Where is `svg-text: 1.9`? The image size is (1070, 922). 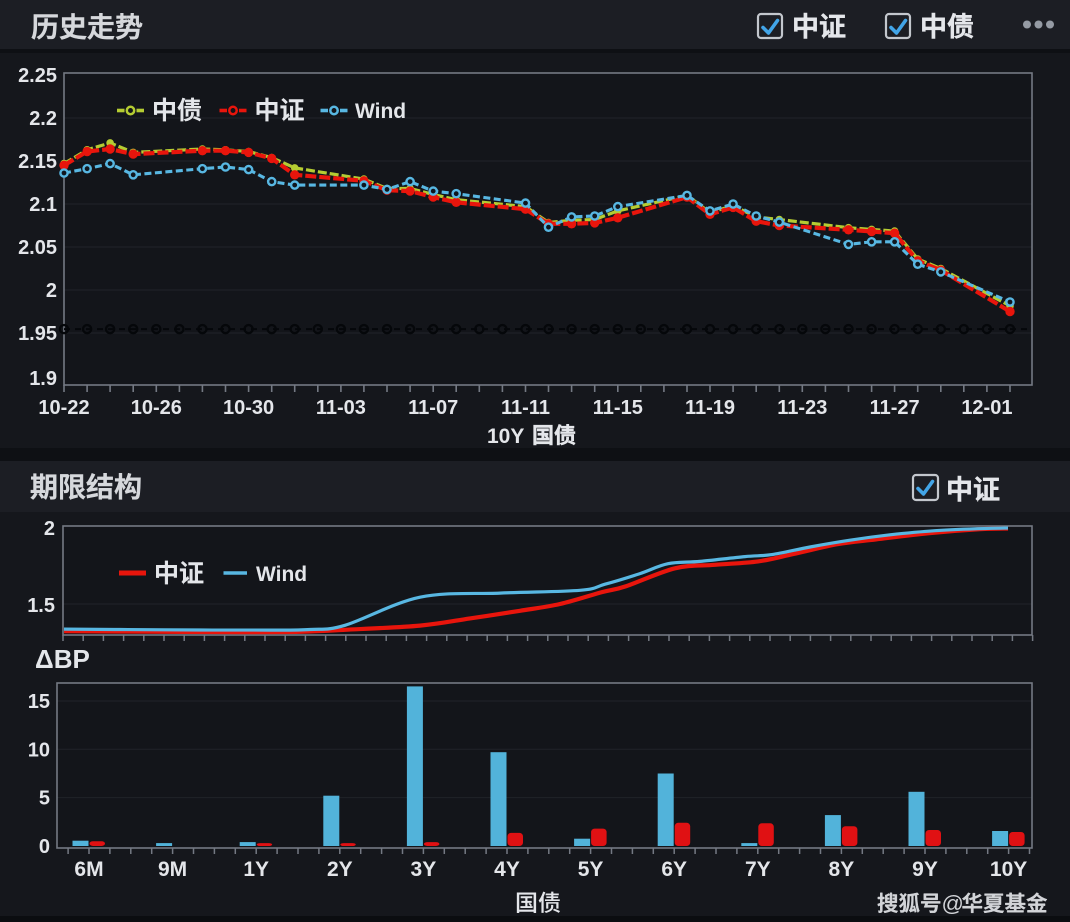 svg-text: 1.9 is located at coordinates (43, 379).